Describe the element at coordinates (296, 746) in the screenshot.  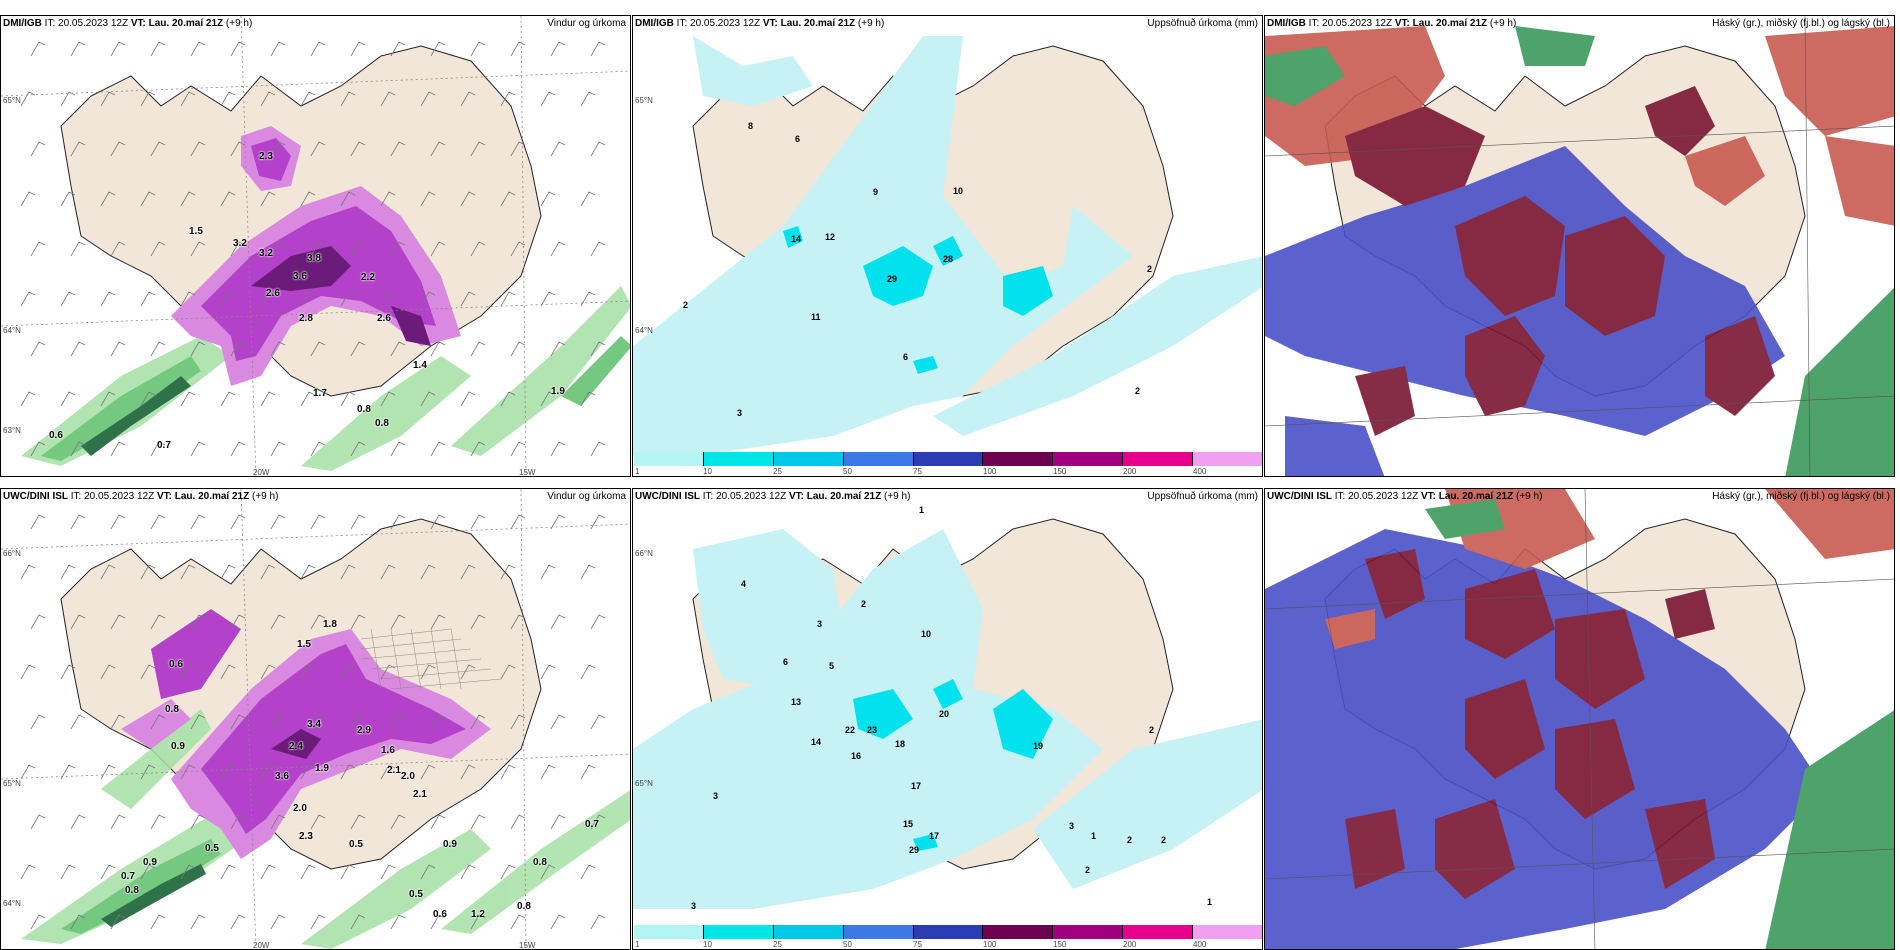
I see `map-value-label: 2.4` at that location.